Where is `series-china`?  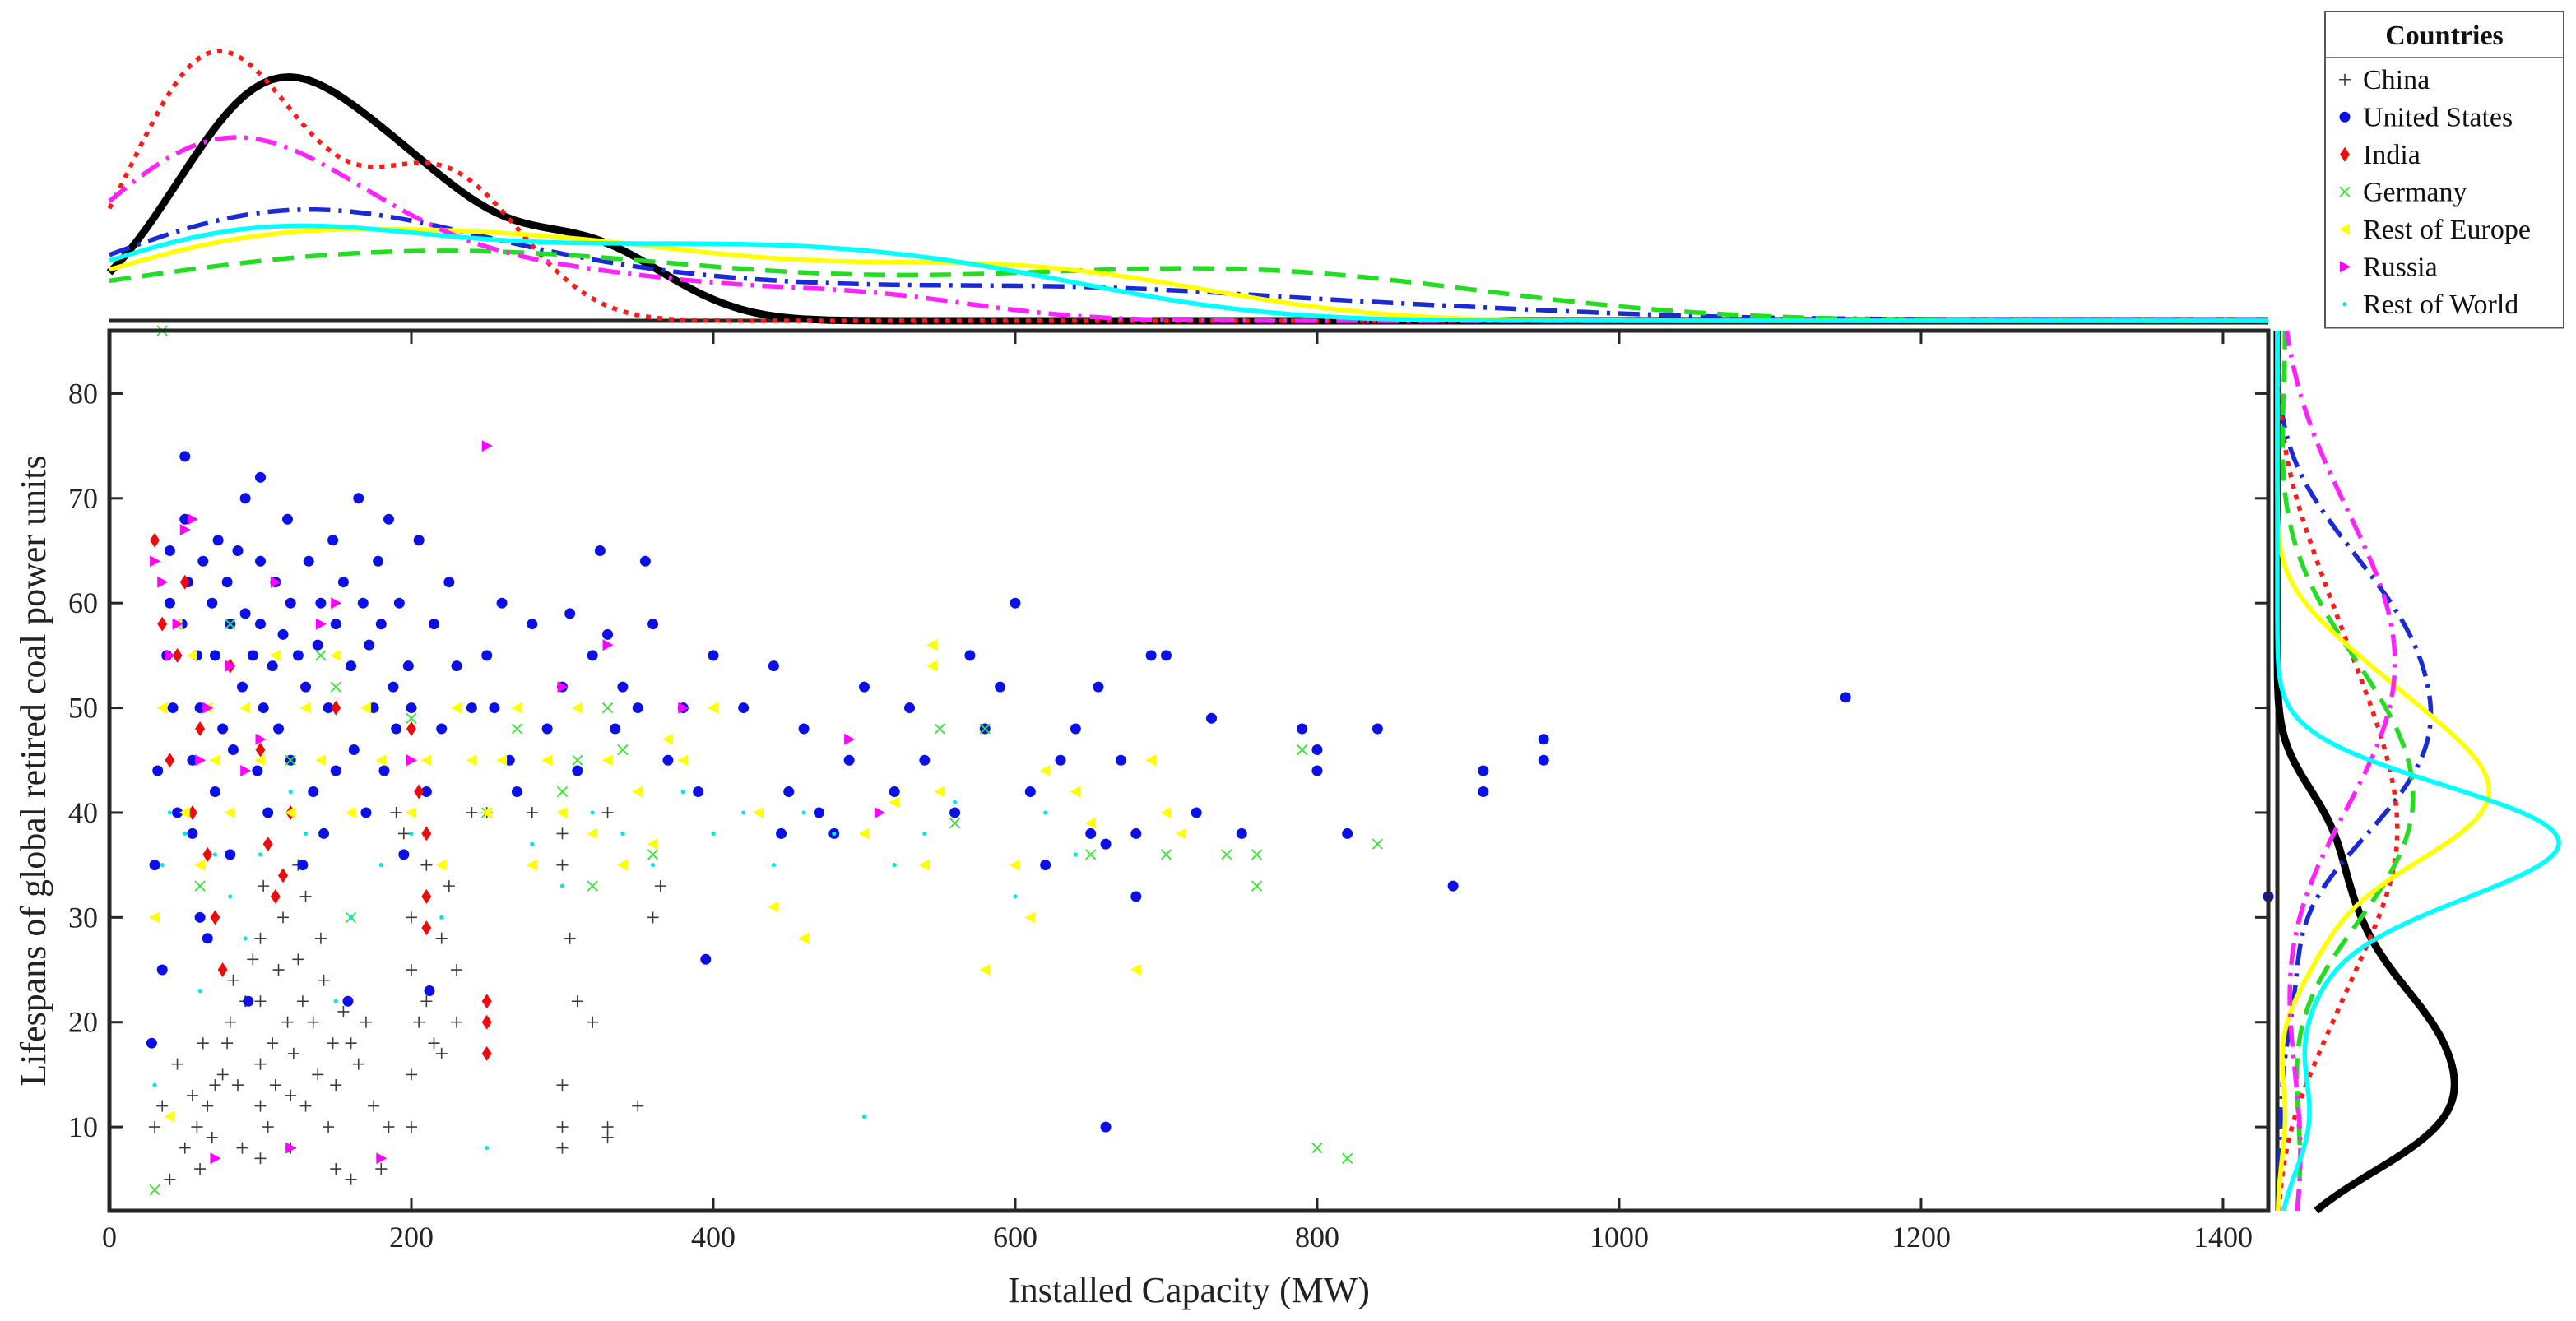
series-china is located at coordinates (407, 995).